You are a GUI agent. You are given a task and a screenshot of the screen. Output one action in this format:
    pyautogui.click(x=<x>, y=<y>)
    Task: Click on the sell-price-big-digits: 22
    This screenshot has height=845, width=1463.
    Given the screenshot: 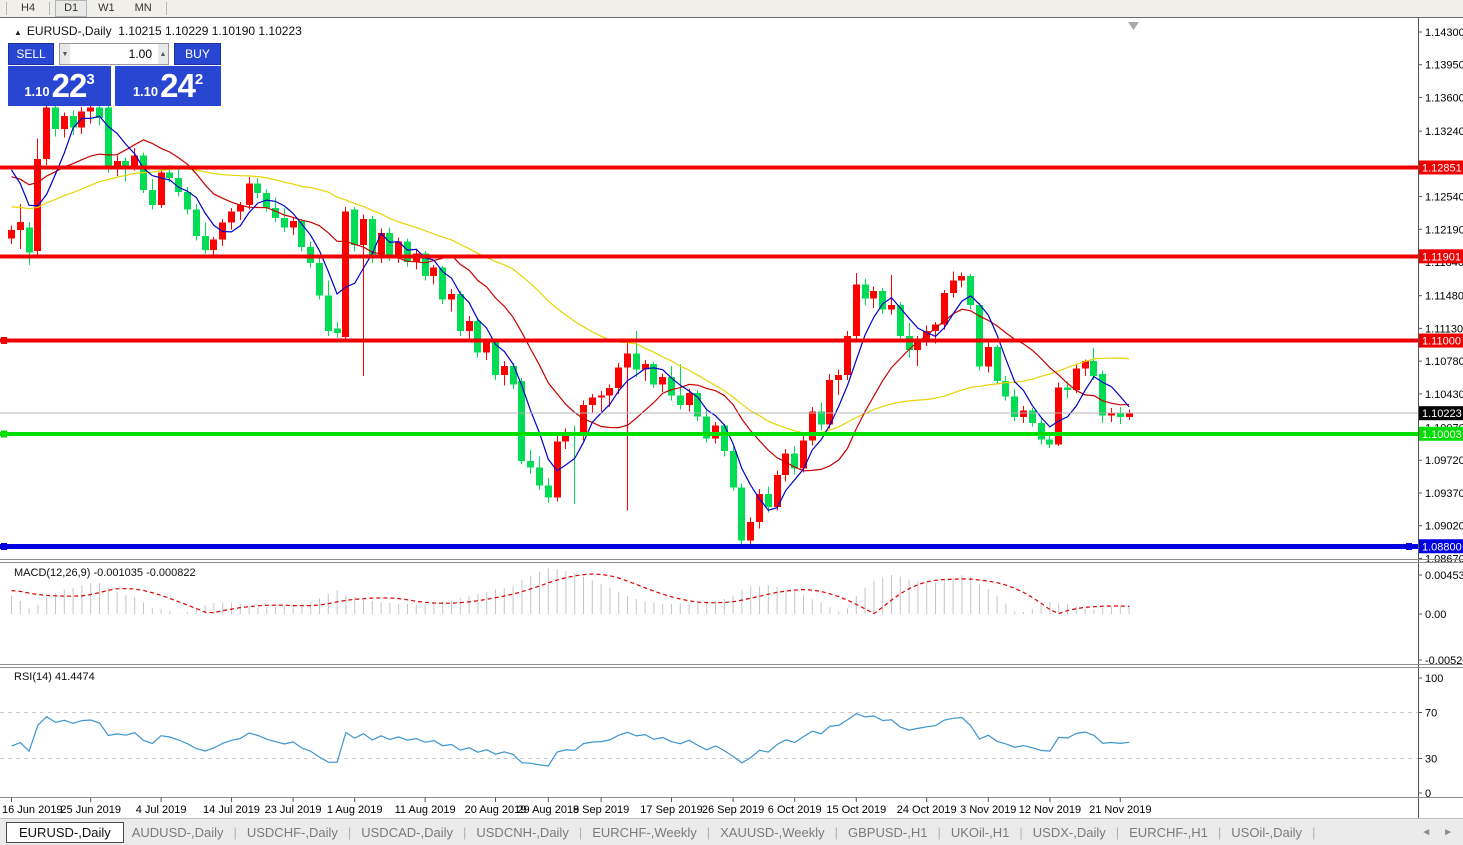 What is the action you would take?
    pyautogui.click(x=69, y=85)
    